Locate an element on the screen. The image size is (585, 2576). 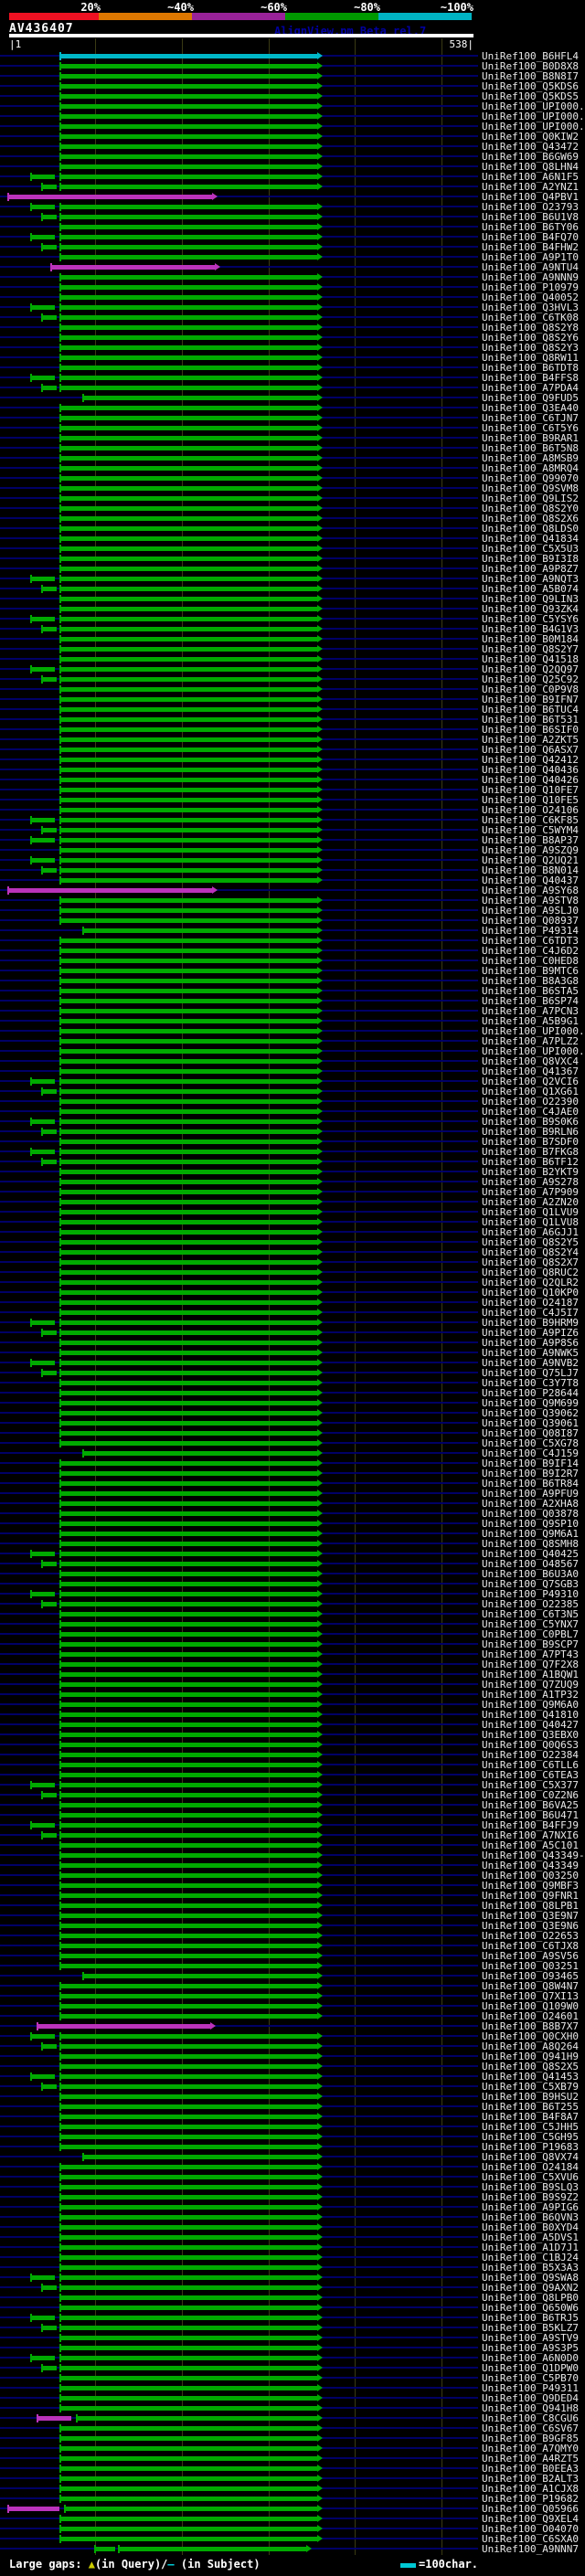
subject-label: UniRef100_B6TDT8 is located at coordinates (531, 368).